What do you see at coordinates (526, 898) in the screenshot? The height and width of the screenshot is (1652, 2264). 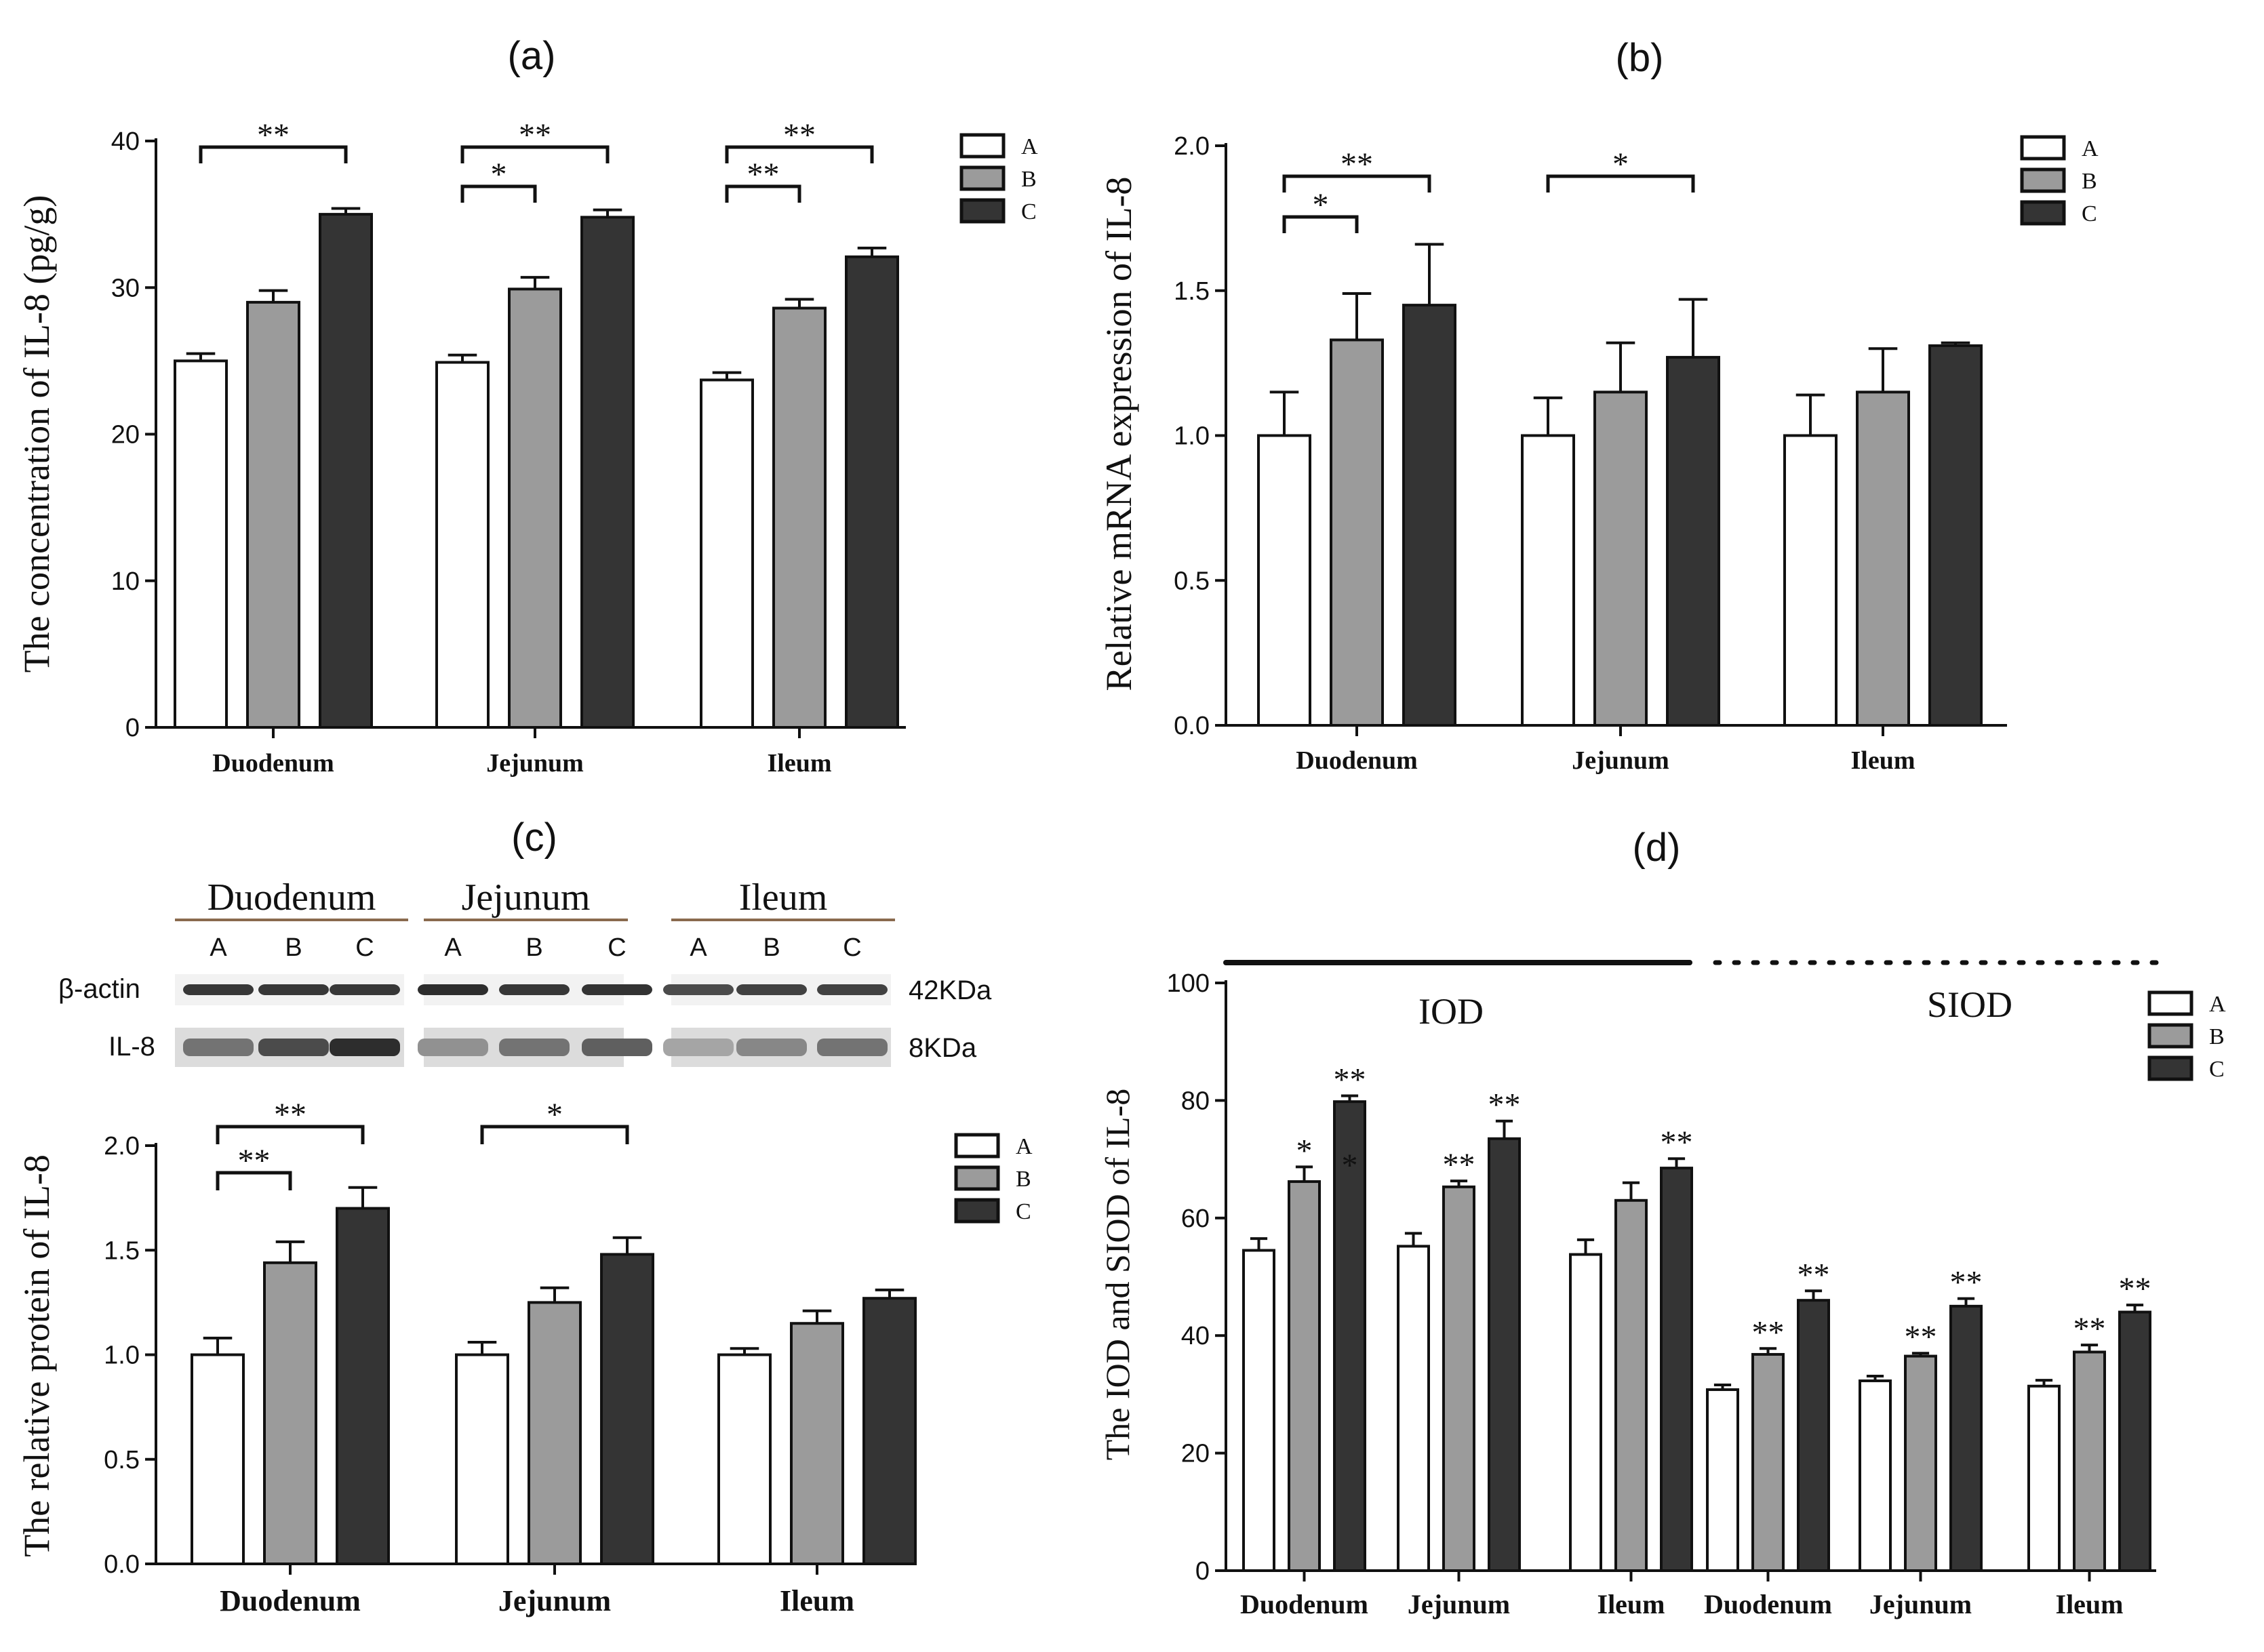 I see `blot-tissue-jejunum: Jejunum` at bounding box center [526, 898].